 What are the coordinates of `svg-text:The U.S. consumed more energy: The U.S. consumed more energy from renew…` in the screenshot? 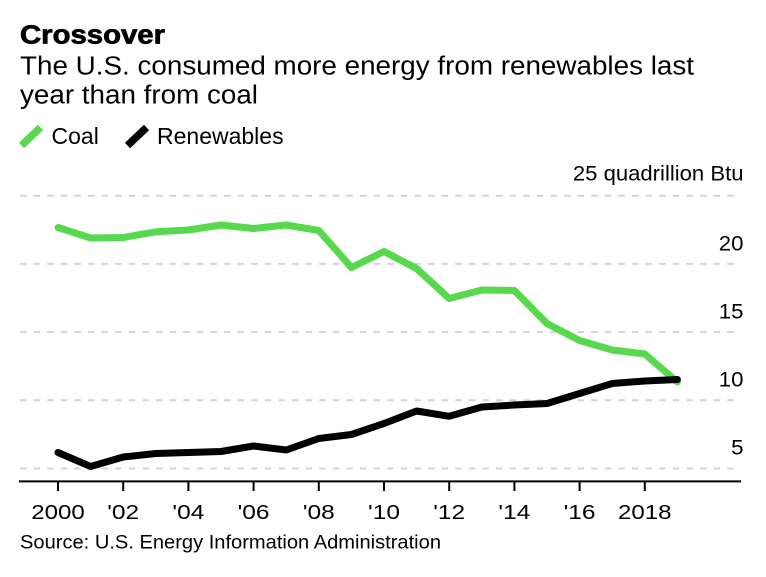 It's located at (357, 67).